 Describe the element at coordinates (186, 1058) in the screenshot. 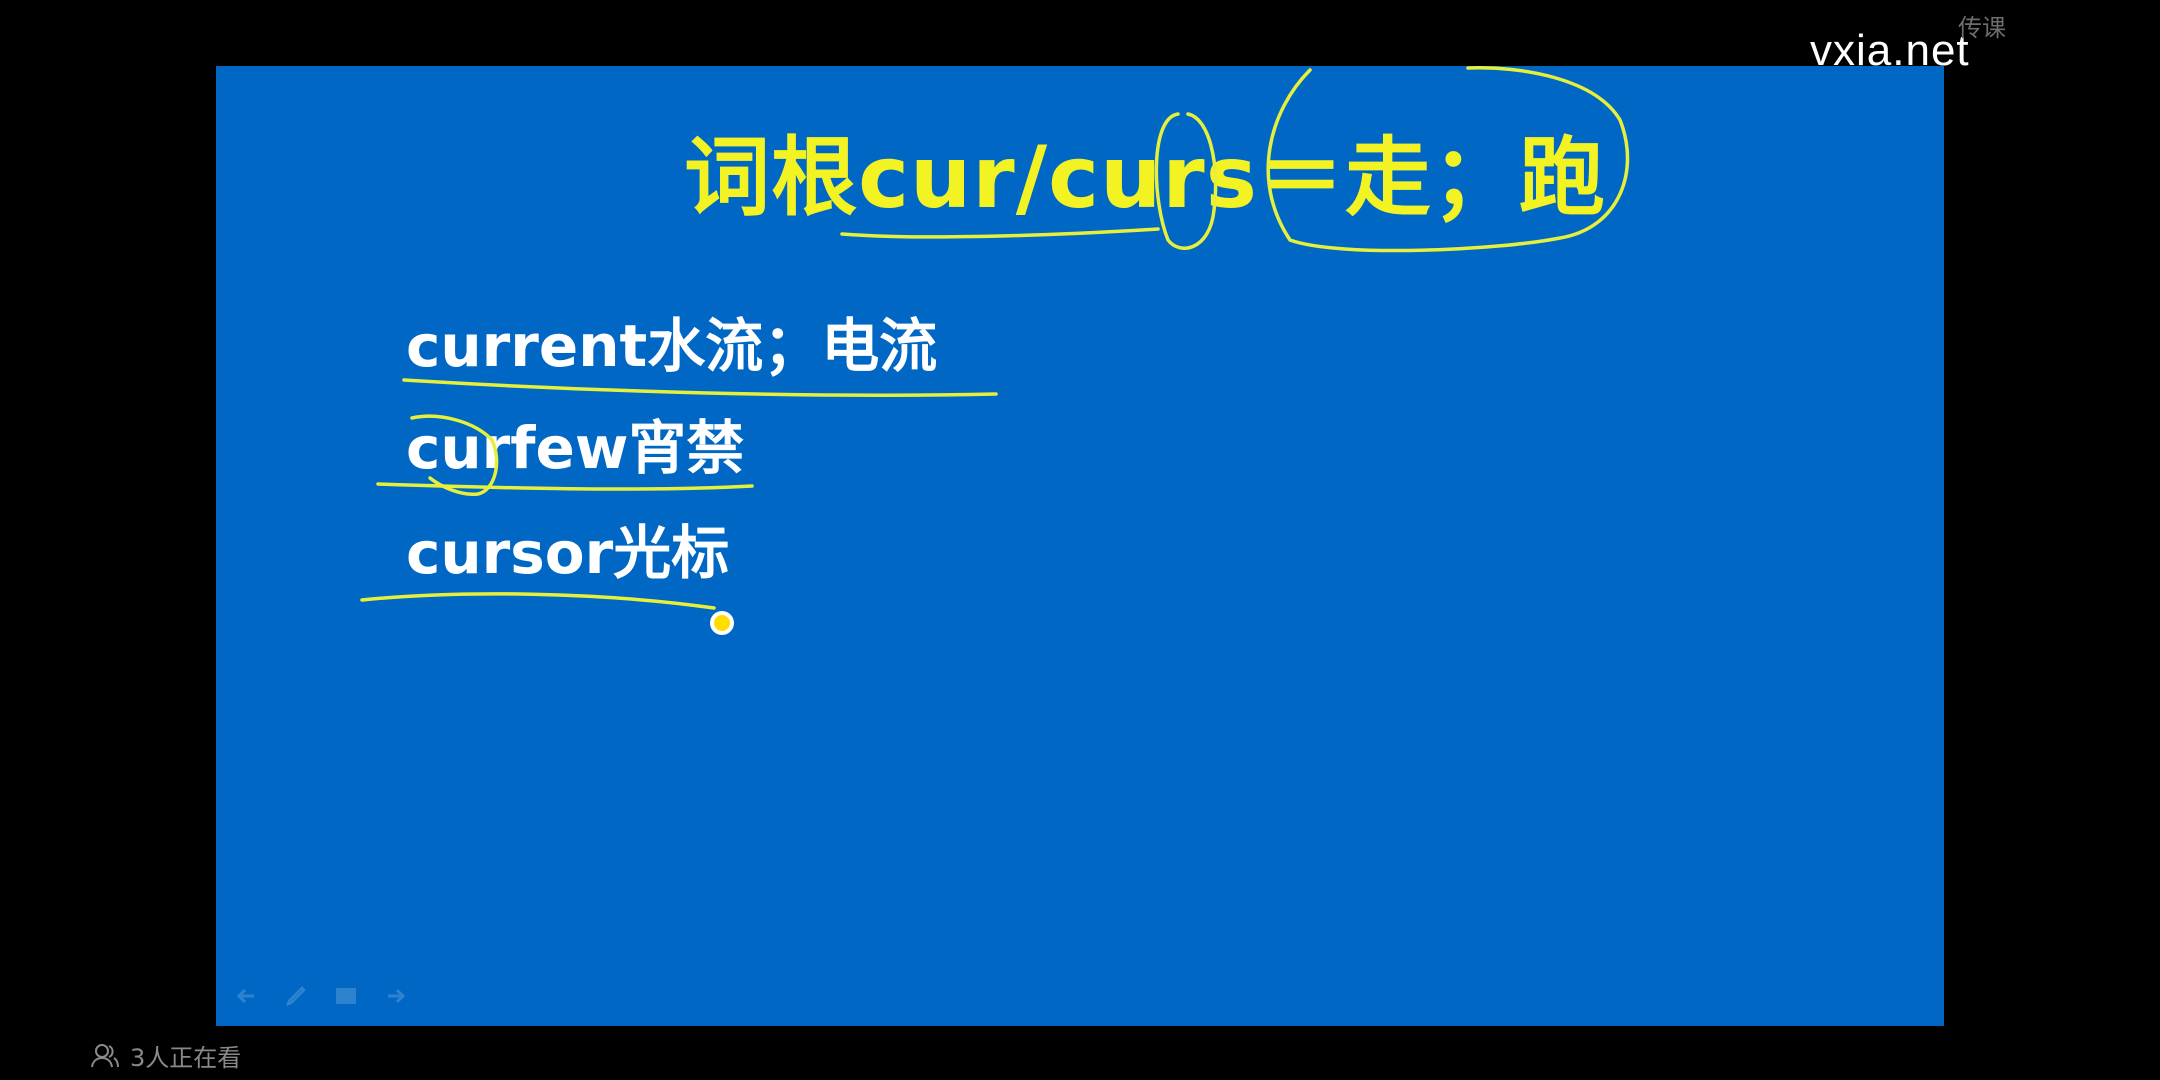

I see `viewer-count-label: 3人正在看` at that location.